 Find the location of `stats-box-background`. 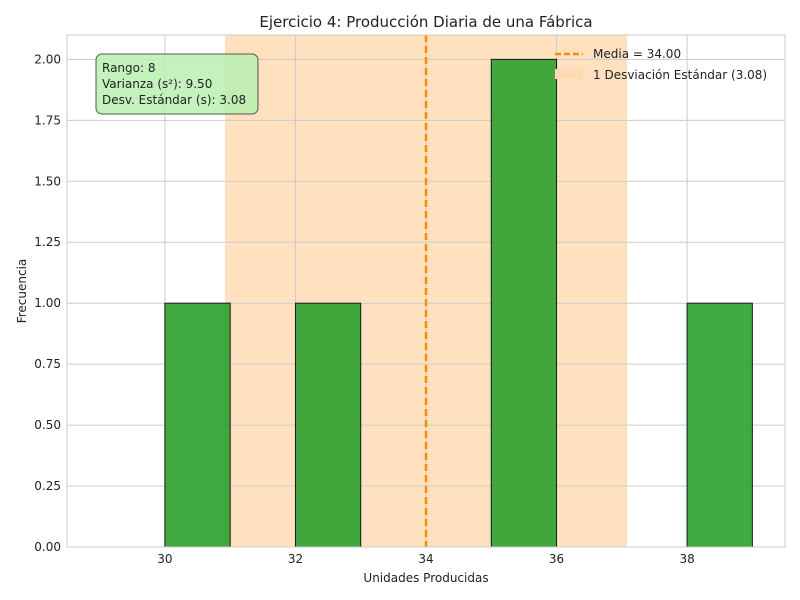

stats-box-background is located at coordinates (177, 84).